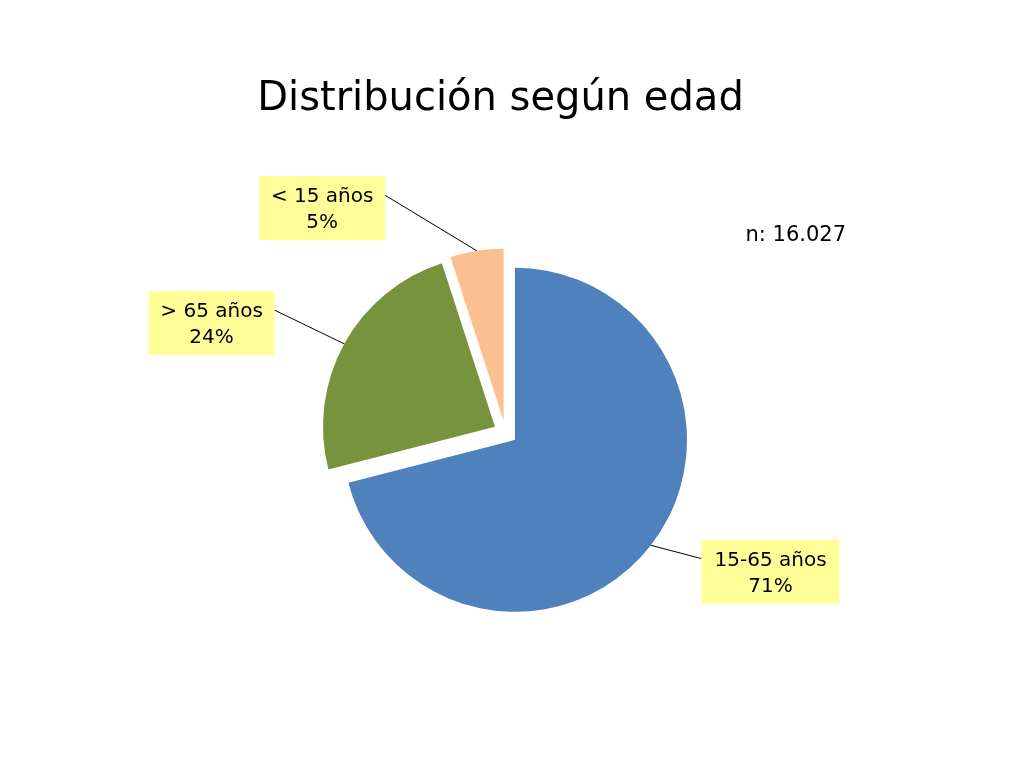 The image size is (1024, 768). I want to click on data-label: 71%, so click(770, 584).